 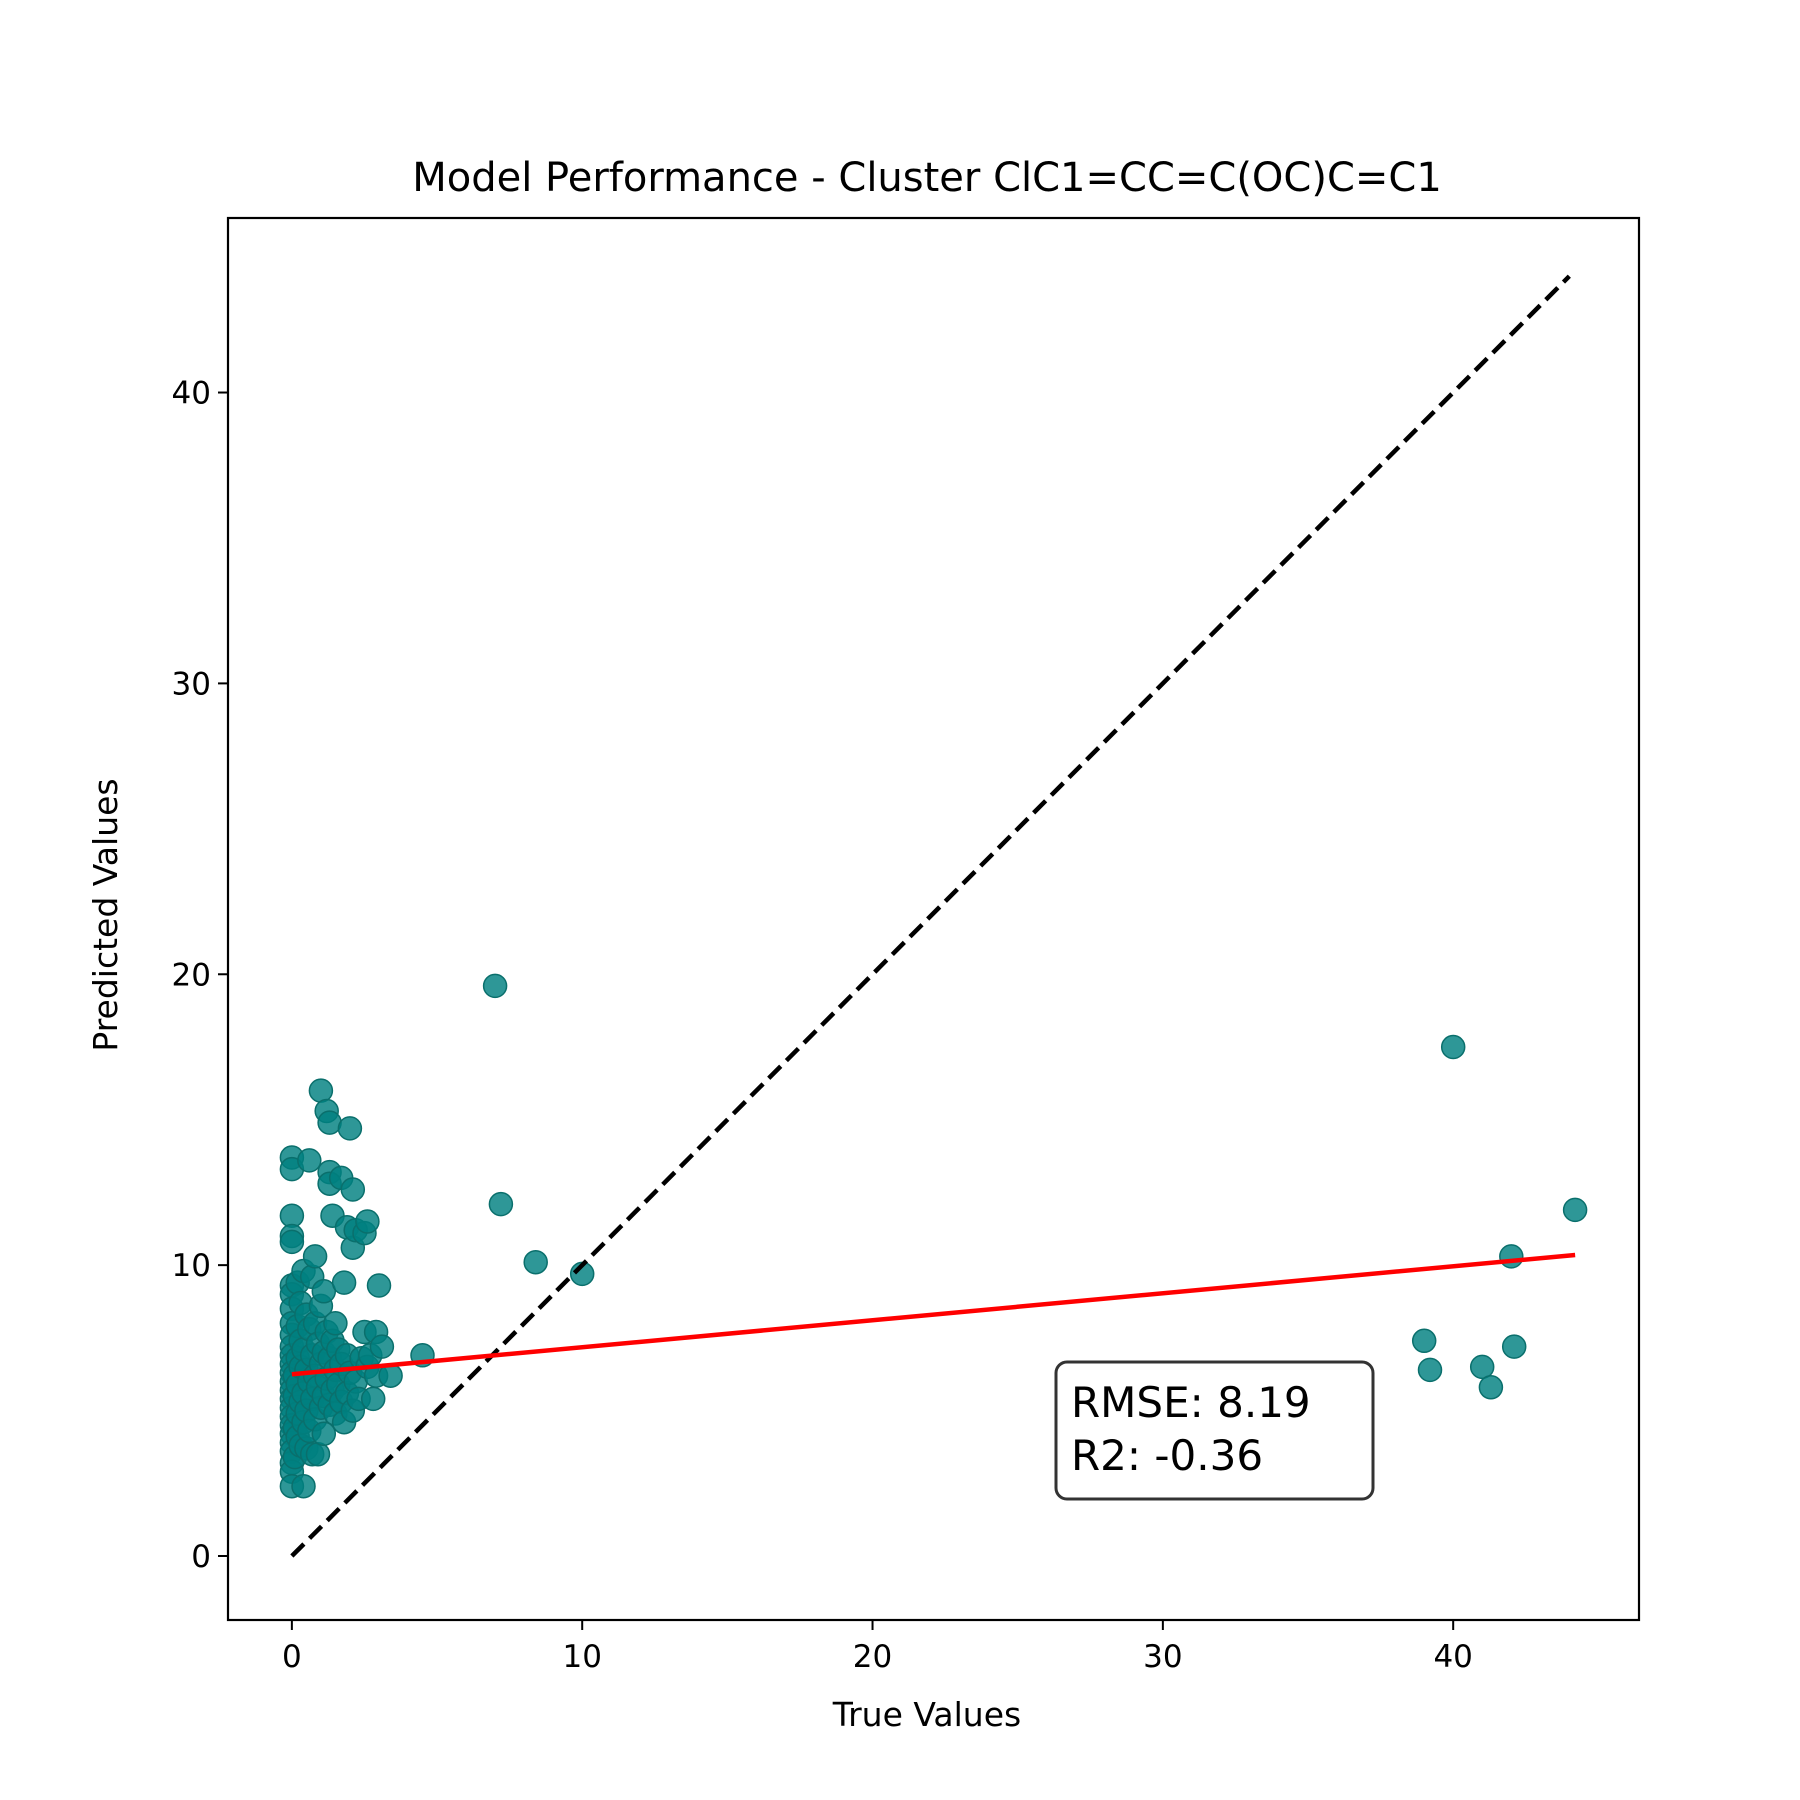 What do you see at coordinates (926, 1714) in the screenshot?
I see `x-axis-label: True Values` at bounding box center [926, 1714].